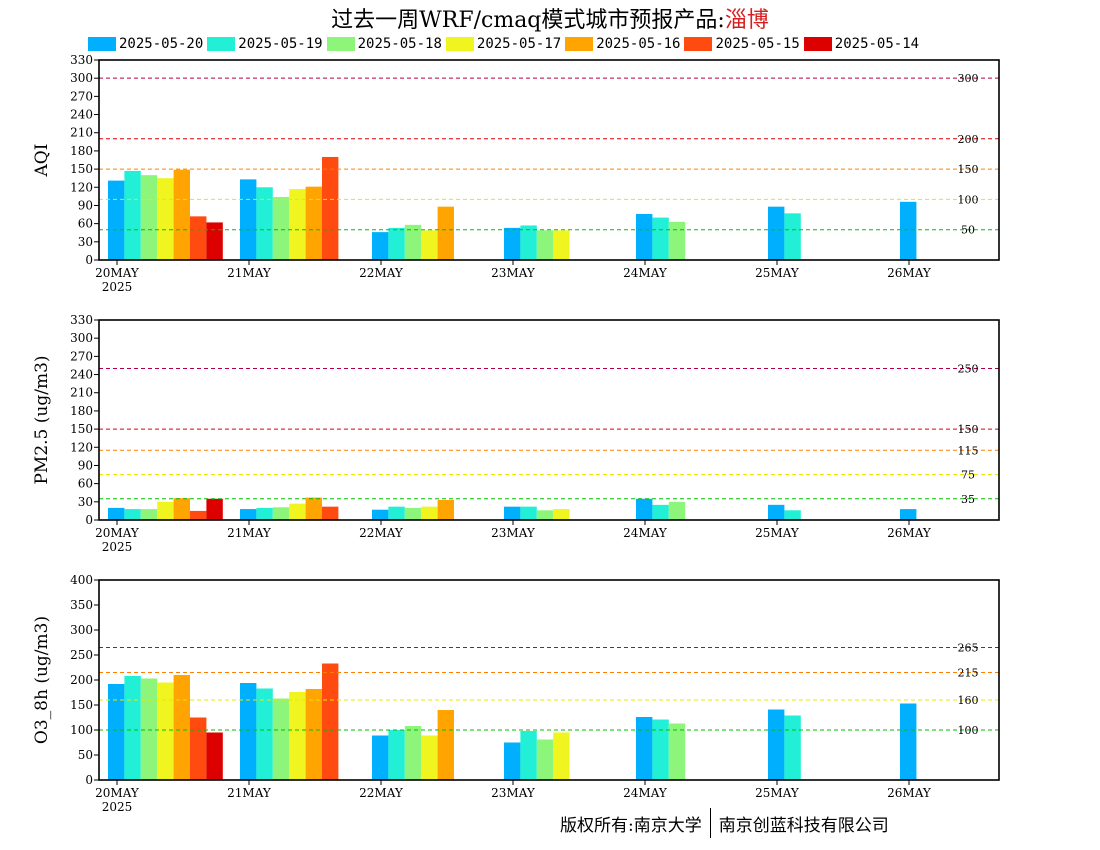 Image resolution: width=1100 pixels, height=850 pixels. Describe the element at coordinates (968, 450) in the screenshot. I see `threshold-label: 115` at that location.